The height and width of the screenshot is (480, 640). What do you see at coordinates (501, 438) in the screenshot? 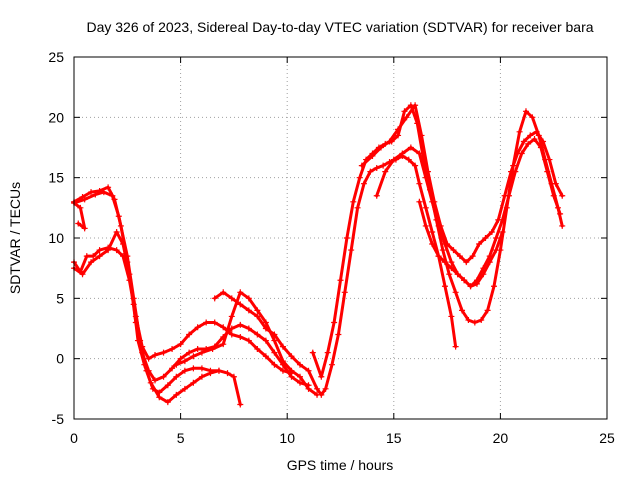
I see `x-tick-label: 20` at bounding box center [501, 438].